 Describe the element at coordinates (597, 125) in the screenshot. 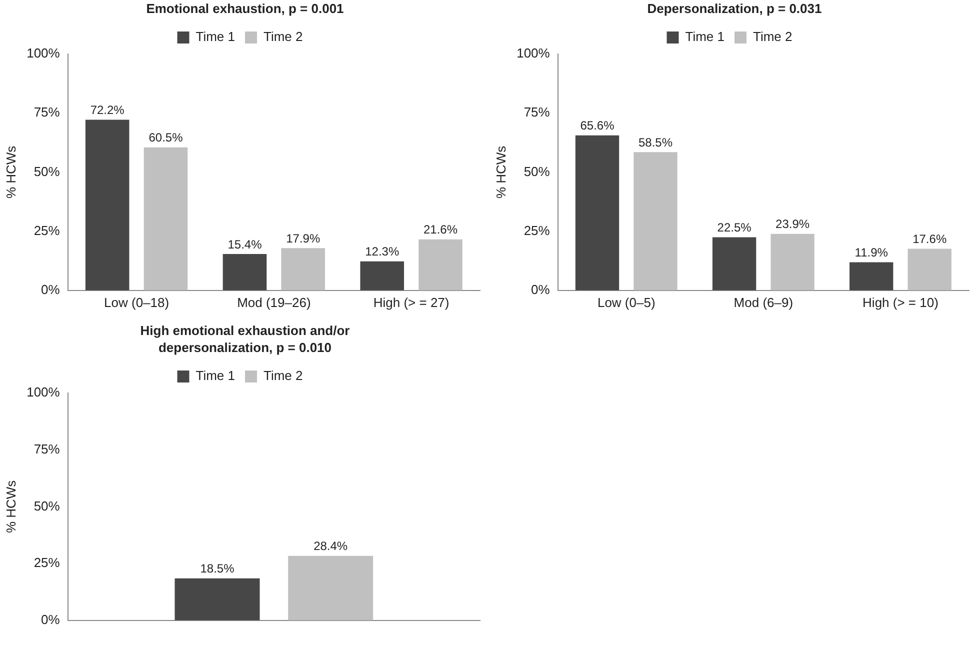

I see `data-label: 65.6%` at that location.